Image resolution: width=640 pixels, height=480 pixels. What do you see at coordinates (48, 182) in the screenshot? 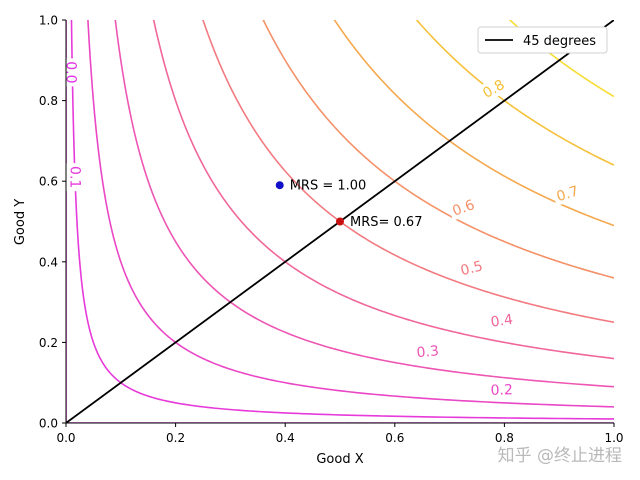
I see `y-tick-label: 0.6` at bounding box center [48, 182].